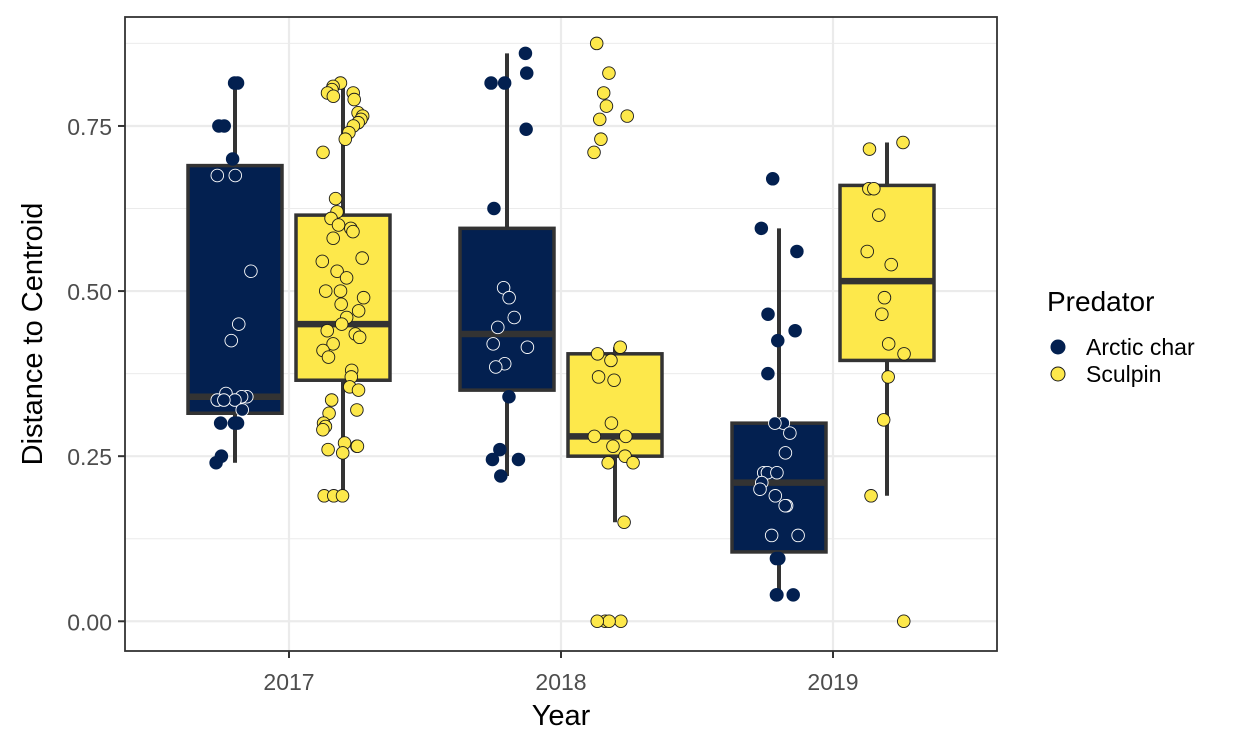 This screenshot has width=1250, height=755. What do you see at coordinates (1140, 347) in the screenshot?
I see `legend-label: Arctic char` at bounding box center [1140, 347].